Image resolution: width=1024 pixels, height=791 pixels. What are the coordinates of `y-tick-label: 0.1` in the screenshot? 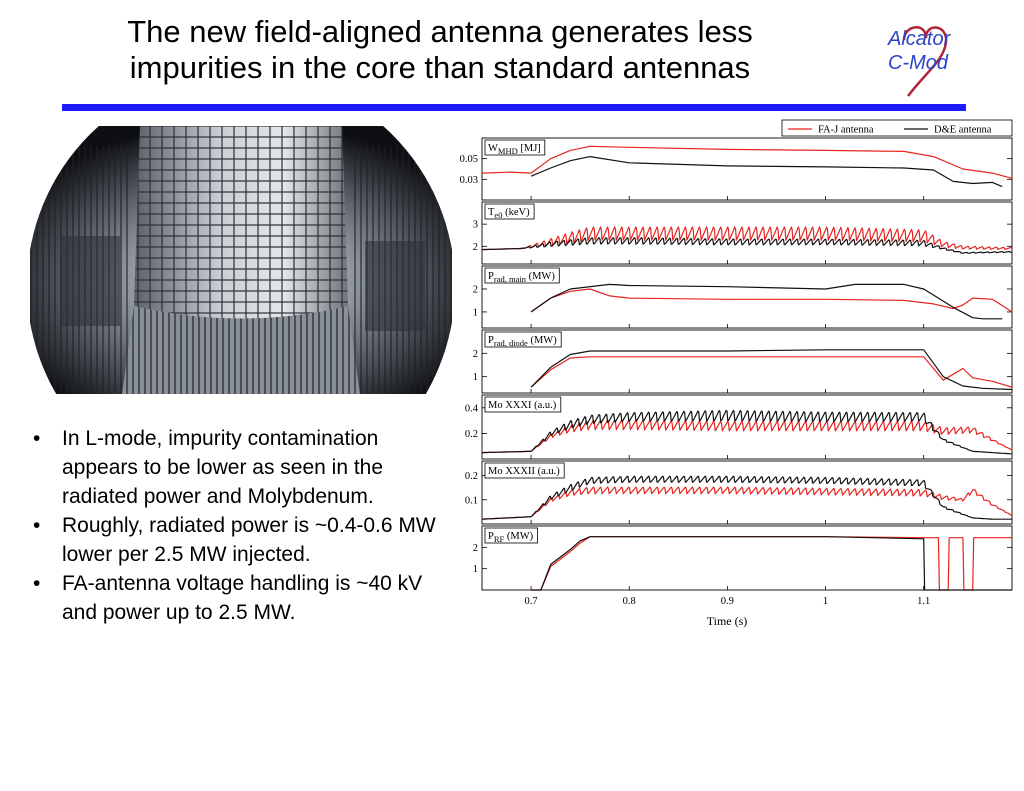 It's located at (471, 500).